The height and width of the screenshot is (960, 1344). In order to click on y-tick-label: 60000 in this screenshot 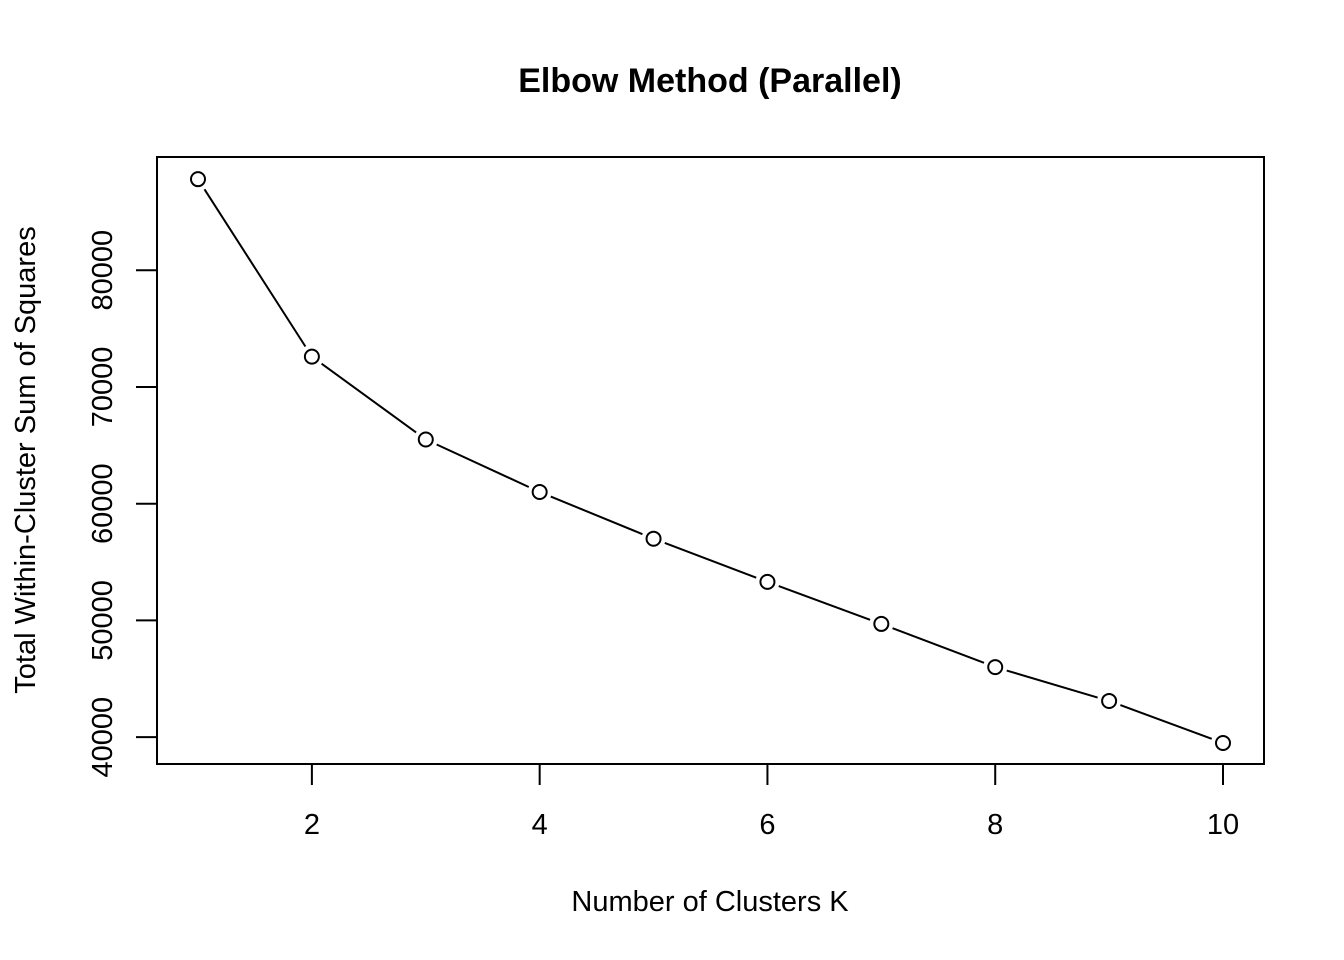, I will do `click(103, 503)`.